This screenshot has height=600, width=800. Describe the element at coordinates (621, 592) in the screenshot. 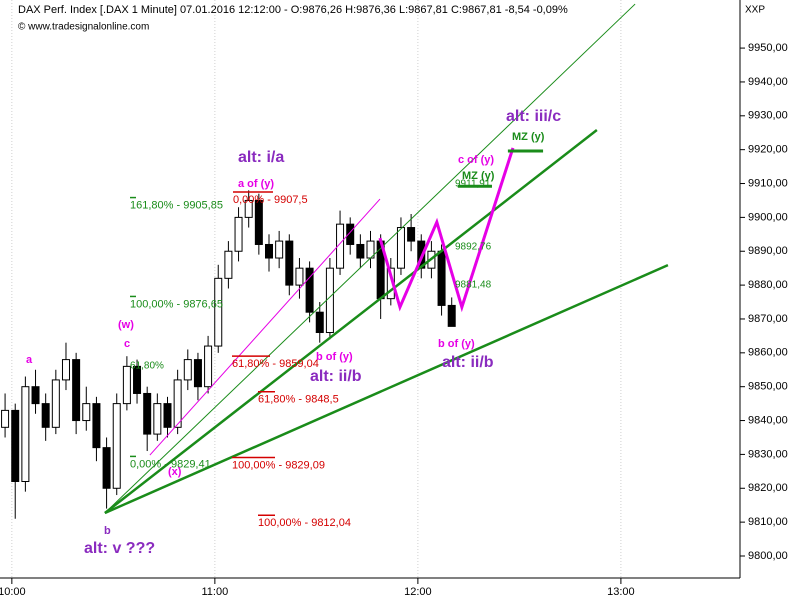

I see `x-tick-label: 13:00` at that location.